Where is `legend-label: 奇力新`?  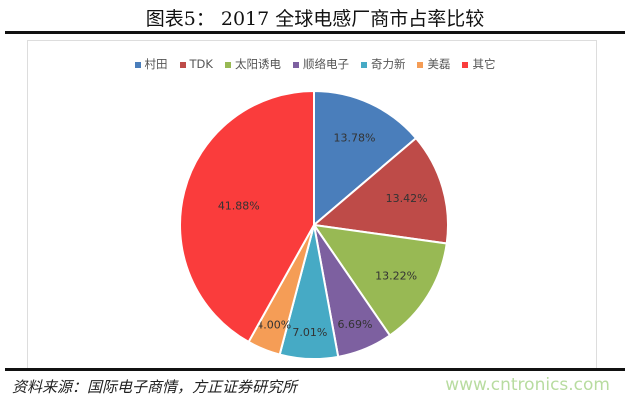 legend-label: 奇力新 is located at coordinates (388, 64).